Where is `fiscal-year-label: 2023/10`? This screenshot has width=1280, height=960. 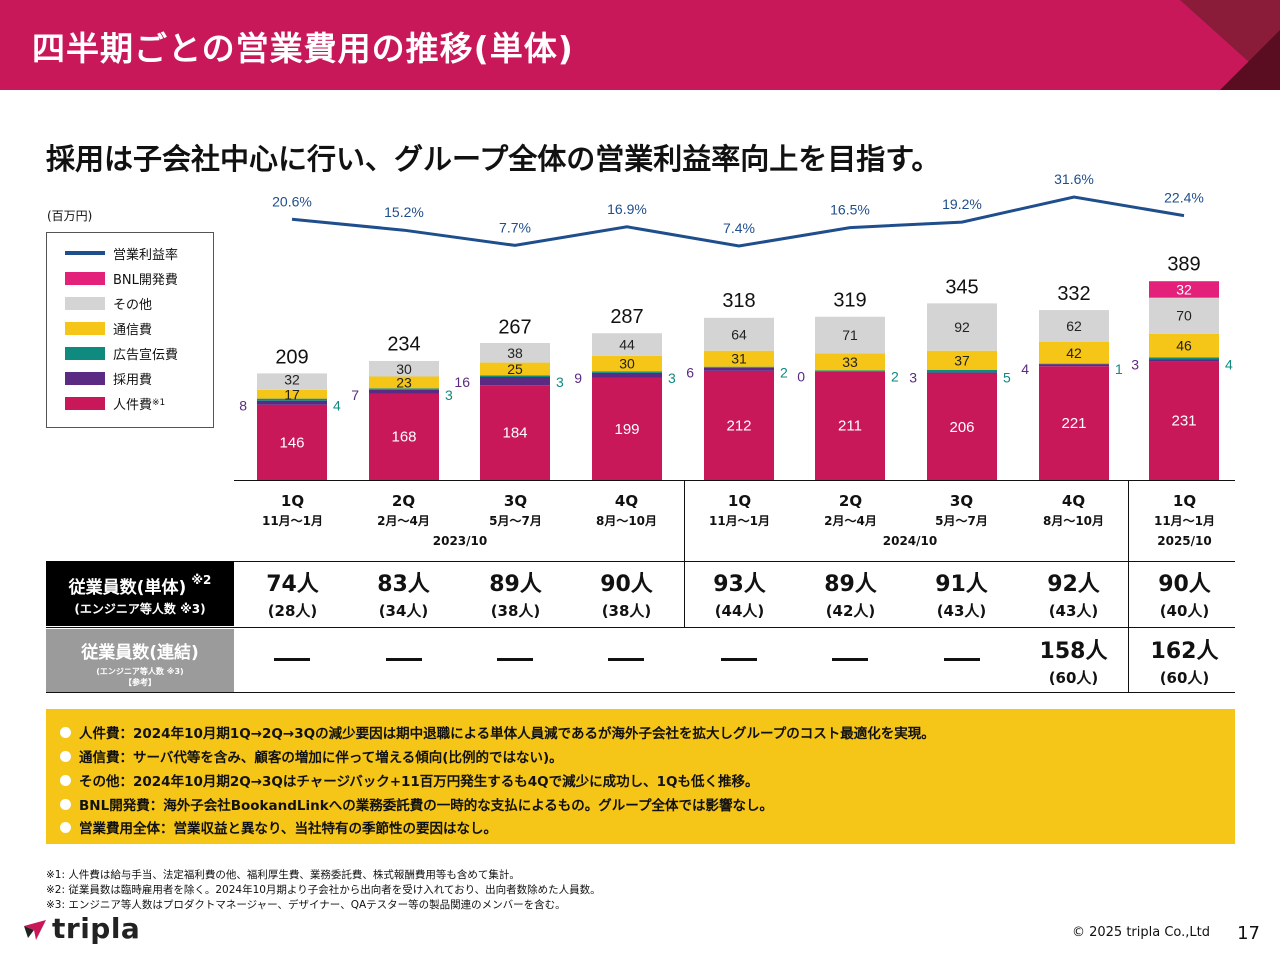 fiscal-year-label: 2023/10 is located at coordinates (460, 541).